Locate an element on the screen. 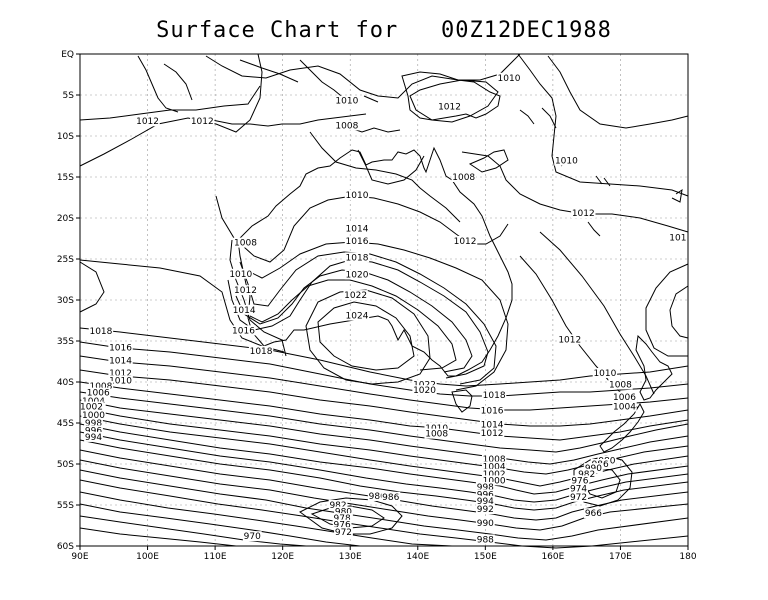 The width and height of the screenshot is (768, 600). contour-label: 1022 is located at coordinates (355, 296).